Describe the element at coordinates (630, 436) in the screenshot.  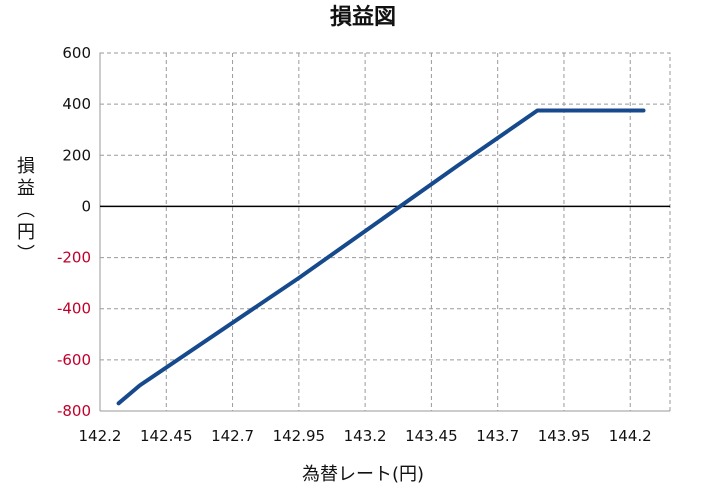
I see `x-tick-label: 144.2` at that location.